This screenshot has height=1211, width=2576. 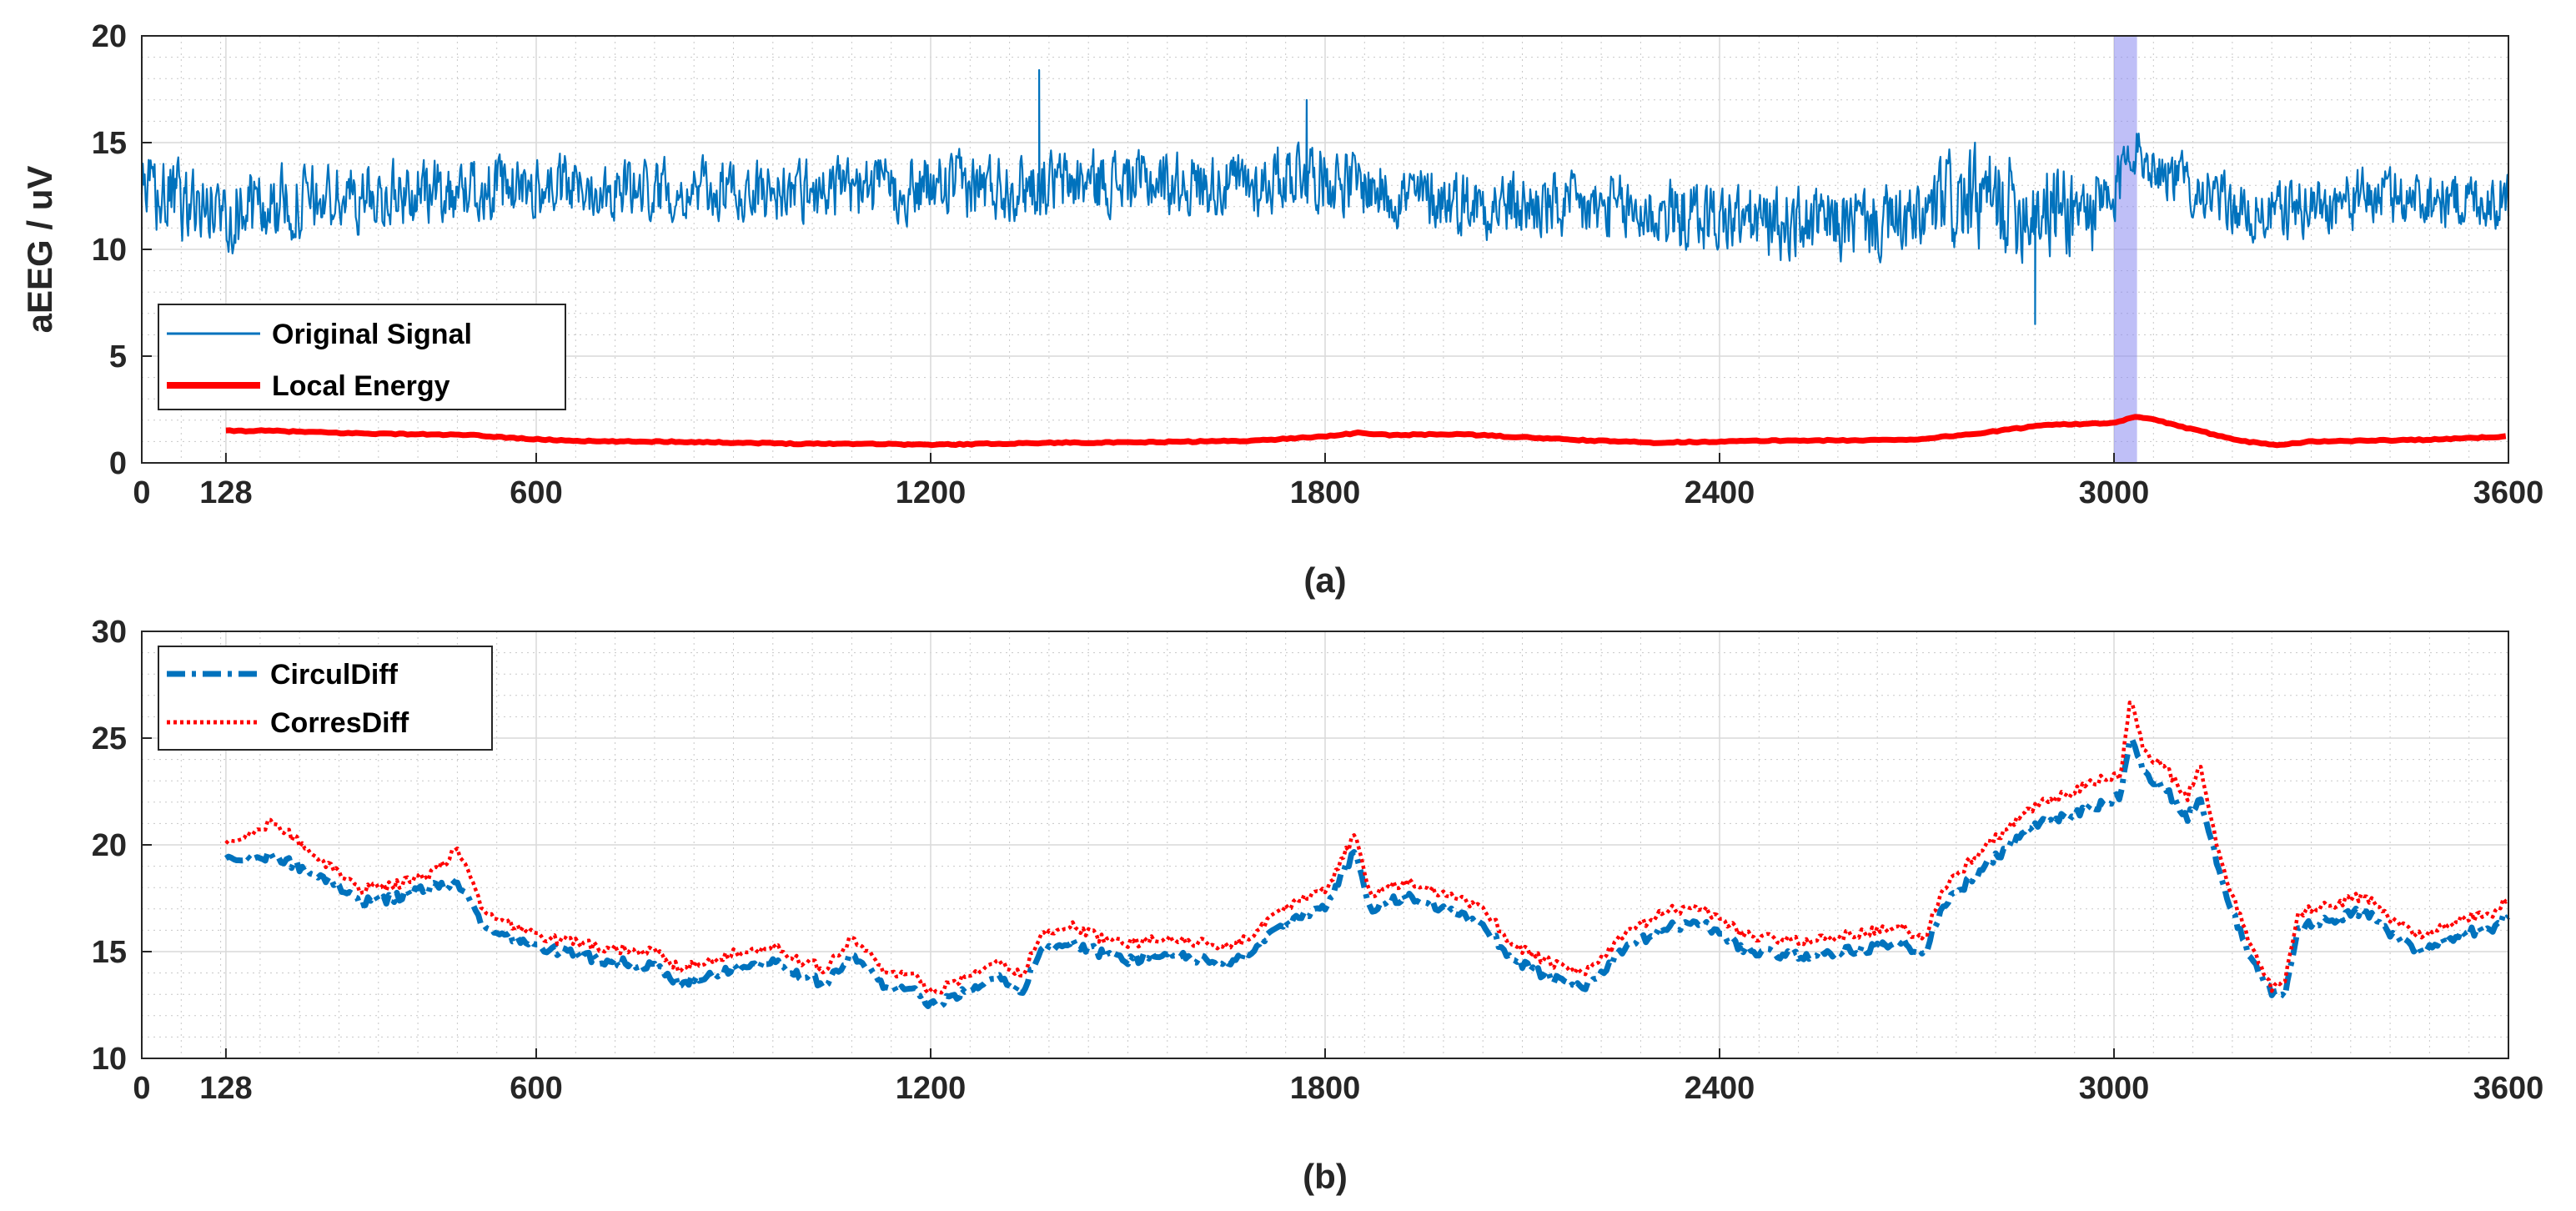 What do you see at coordinates (334, 675) in the screenshot?
I see `legend-label-circuldiff: CirculDiff` at bounding box center [334, 675].